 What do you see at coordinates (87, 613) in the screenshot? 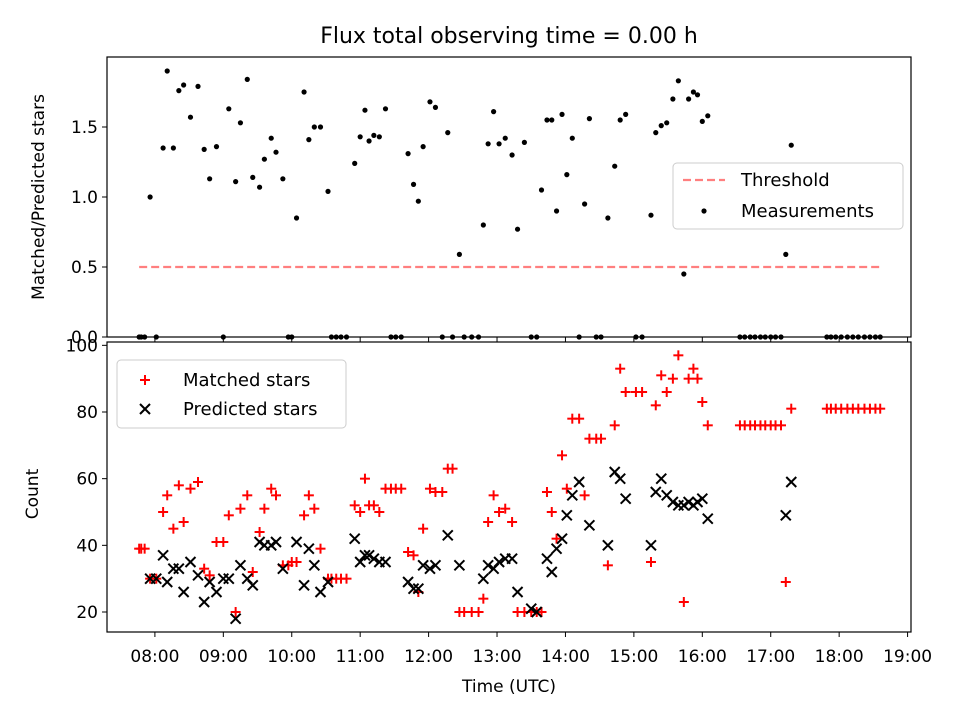
I see `bottom-y-tick-label: 20` at bounding box center [87, 613].